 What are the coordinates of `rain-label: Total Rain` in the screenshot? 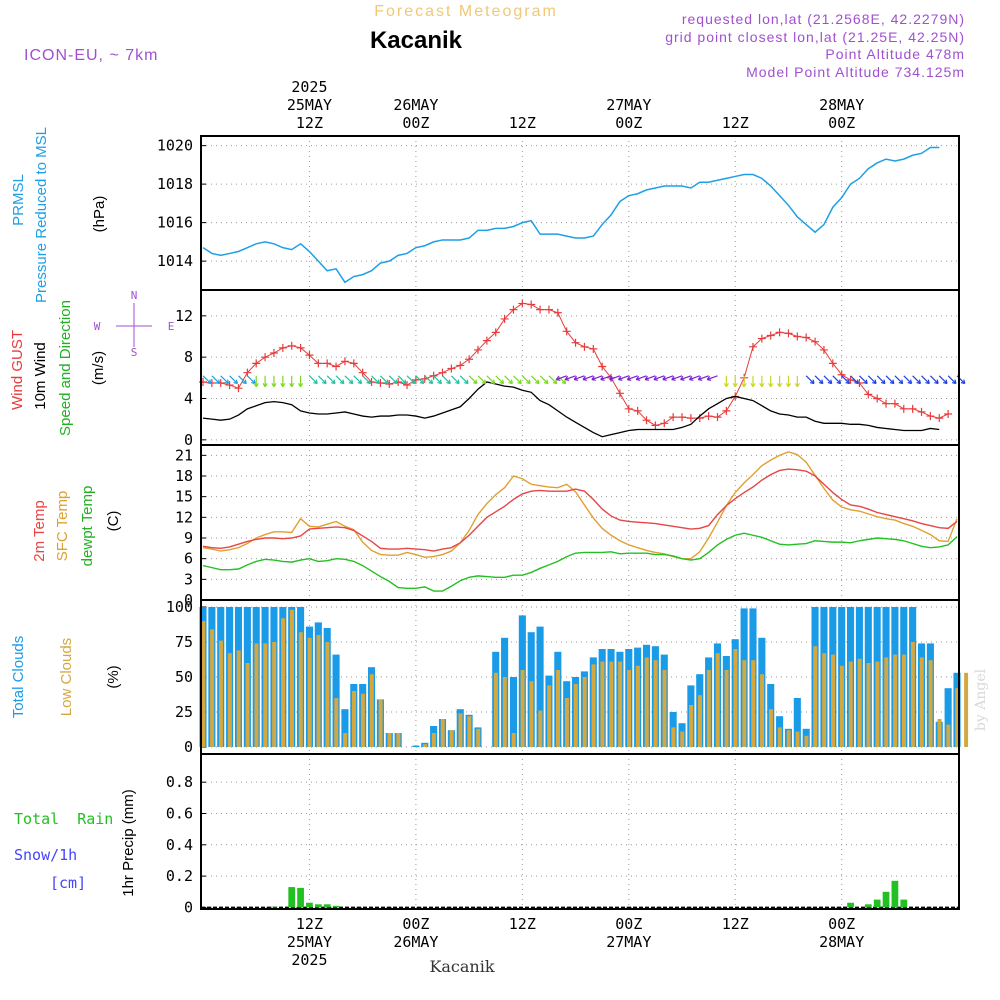 It's located at (63, 819).